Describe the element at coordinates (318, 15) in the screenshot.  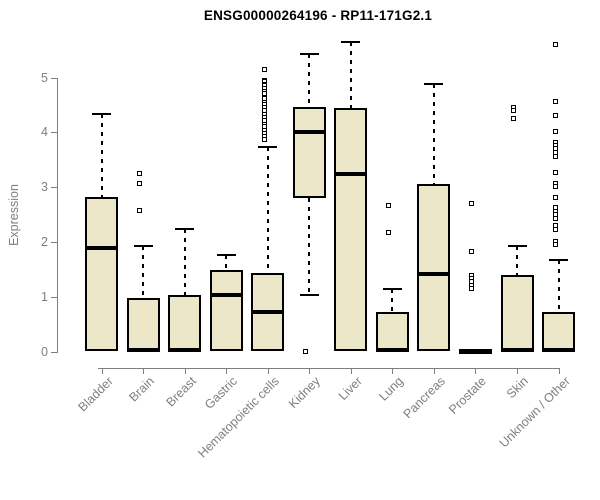
I see `chart-title: ENSG00000264196 - RP11-171G2.1` at that location.